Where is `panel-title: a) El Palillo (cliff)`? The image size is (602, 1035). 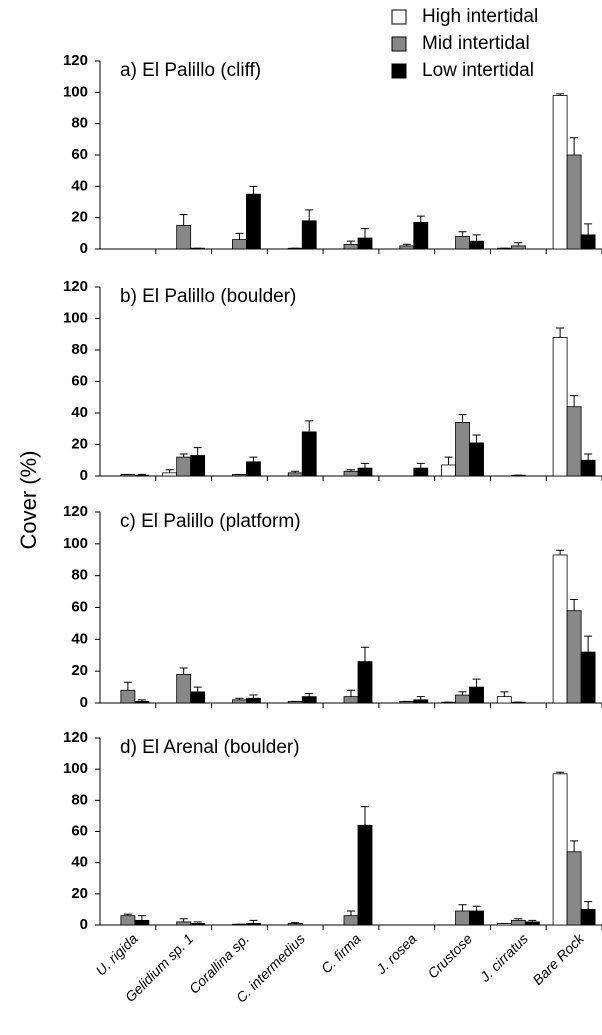
panel-title: a) El Palillo (cliff) is located at coordinates (190, 70).